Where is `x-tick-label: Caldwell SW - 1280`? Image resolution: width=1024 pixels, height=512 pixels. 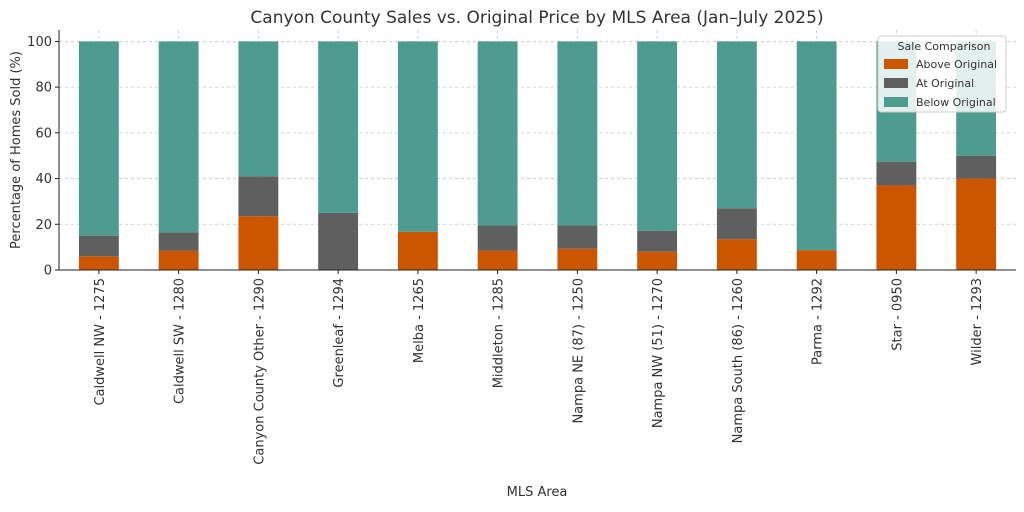
x-tick-label: Caldwell SW - 1280 is located at coordinates (180, 341).